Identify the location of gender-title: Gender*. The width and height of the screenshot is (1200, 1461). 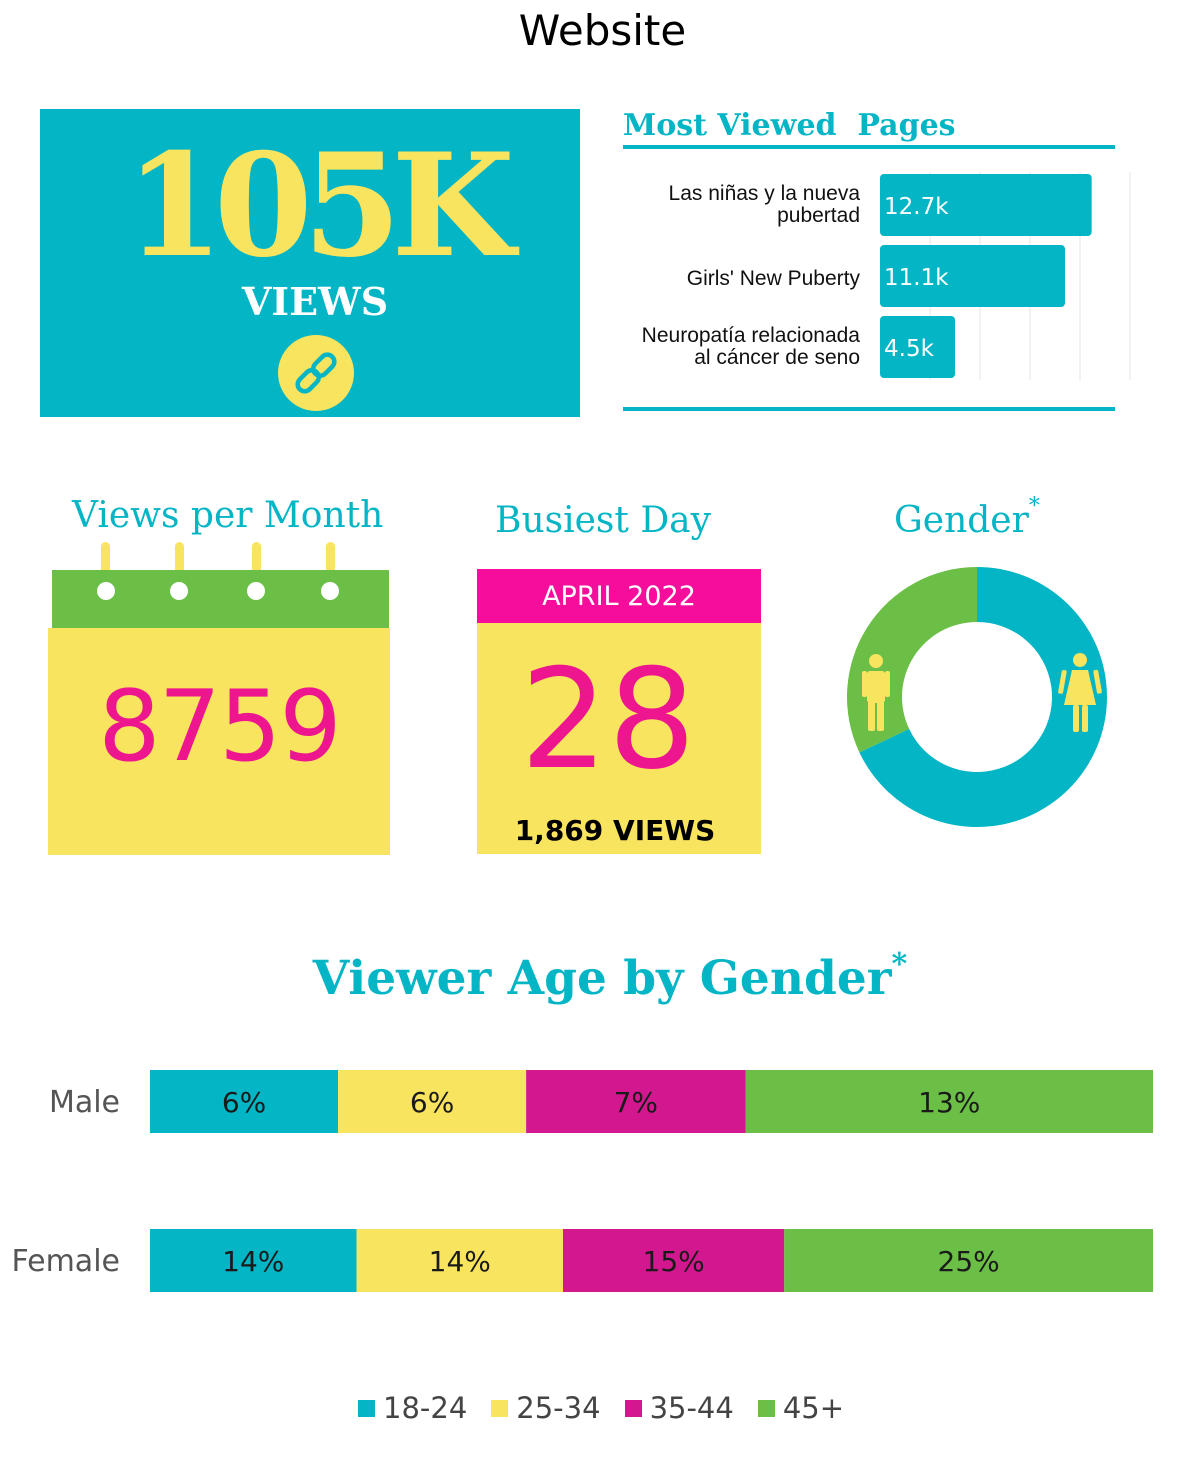
(967, 517).